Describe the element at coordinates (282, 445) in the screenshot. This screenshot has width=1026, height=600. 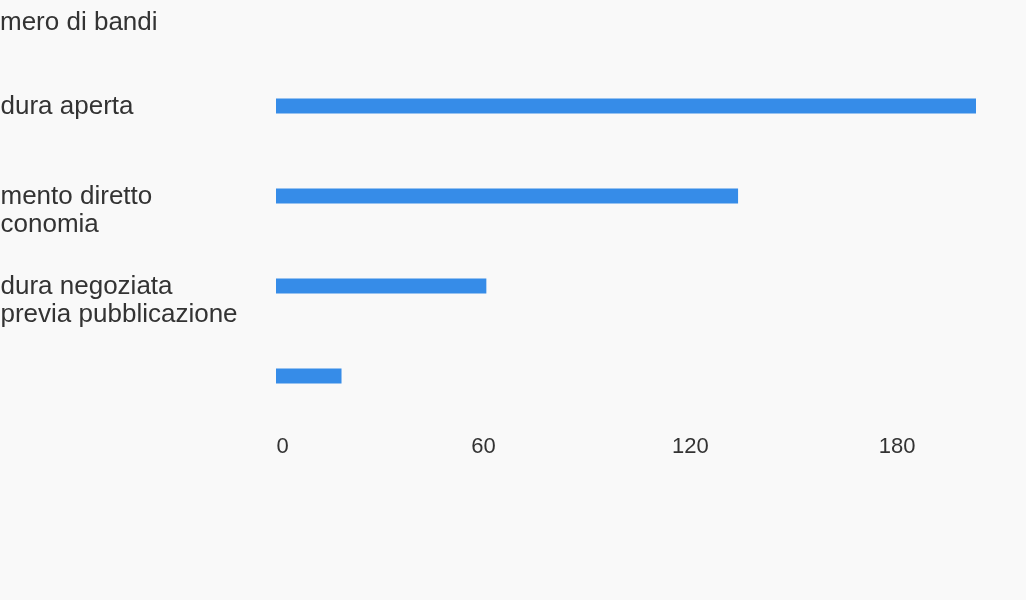
I see `x-tick-label: 0` at that location.